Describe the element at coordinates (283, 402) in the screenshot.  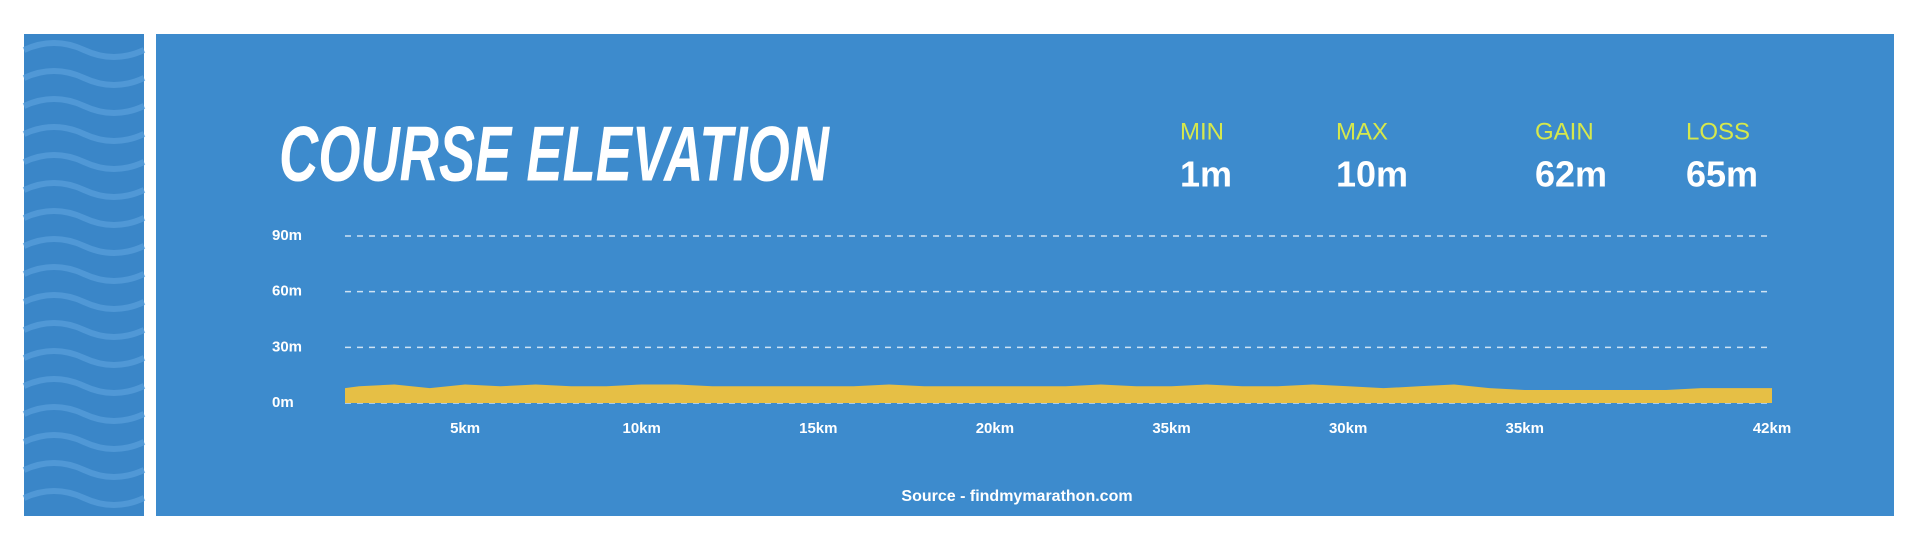
I see `y-tick-label: 0m` at that location.